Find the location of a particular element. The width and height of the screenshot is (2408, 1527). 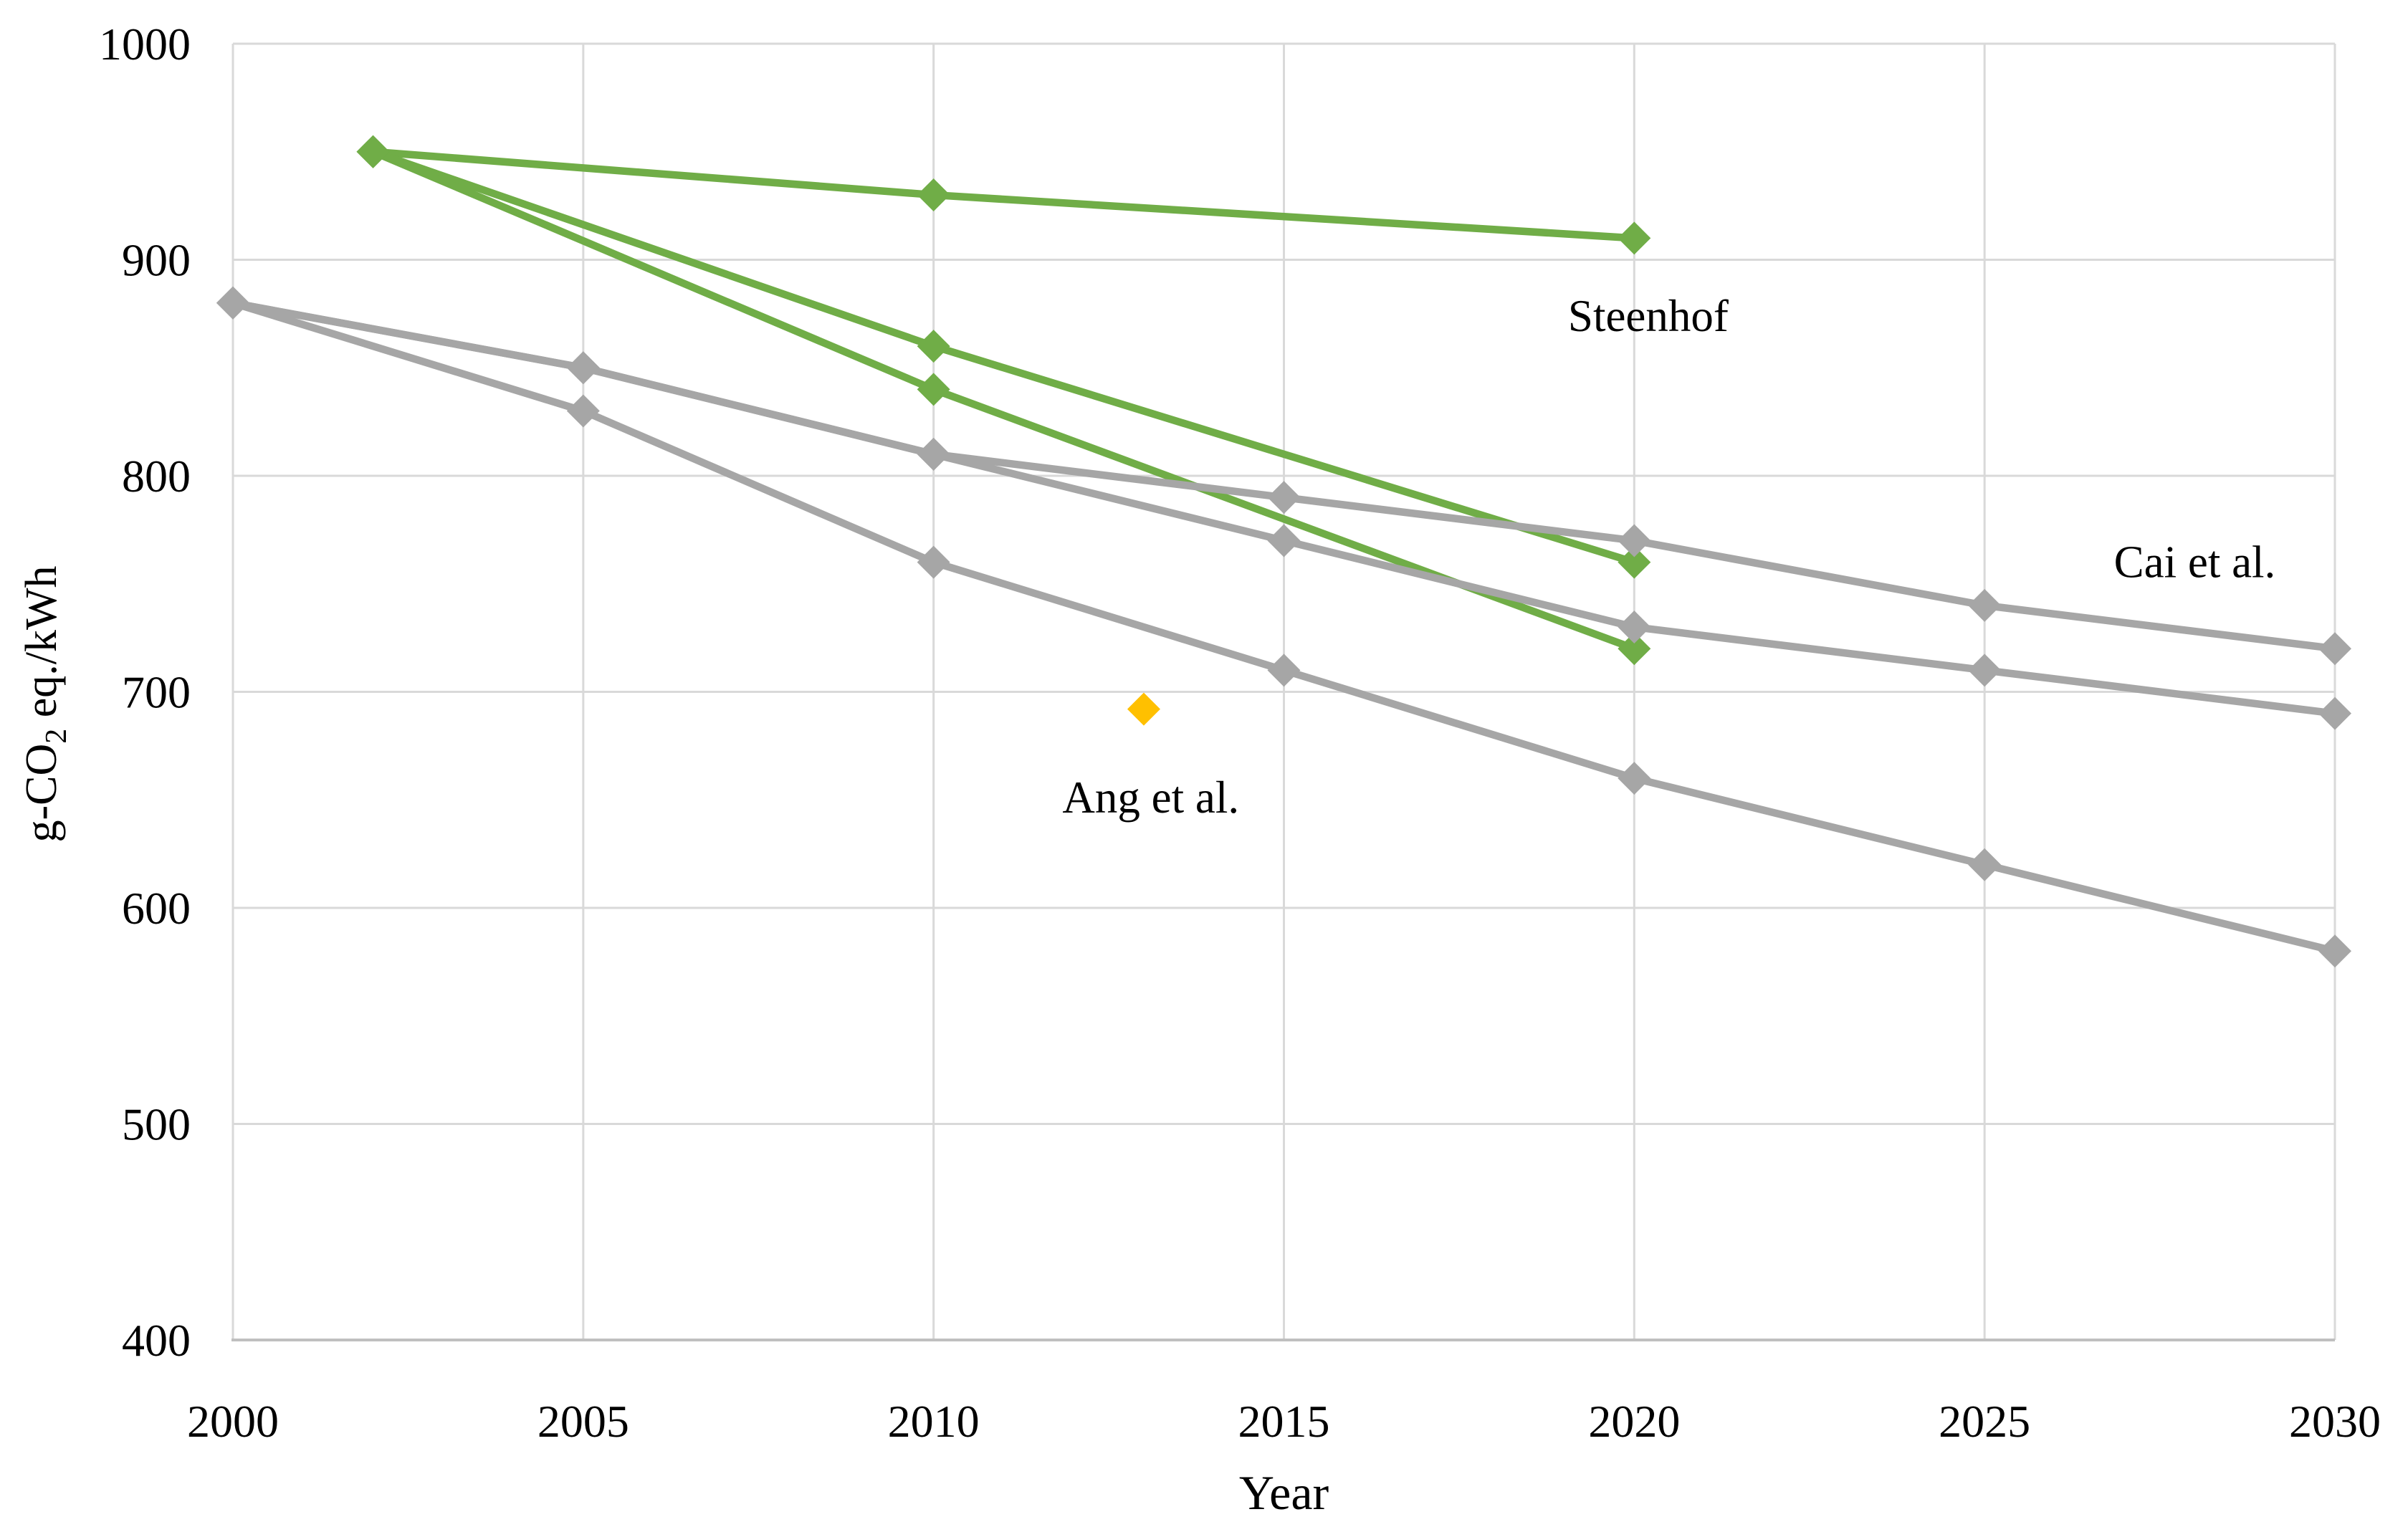

marker-cai-et-al--2010-760 is located at coordinates (934, 562).